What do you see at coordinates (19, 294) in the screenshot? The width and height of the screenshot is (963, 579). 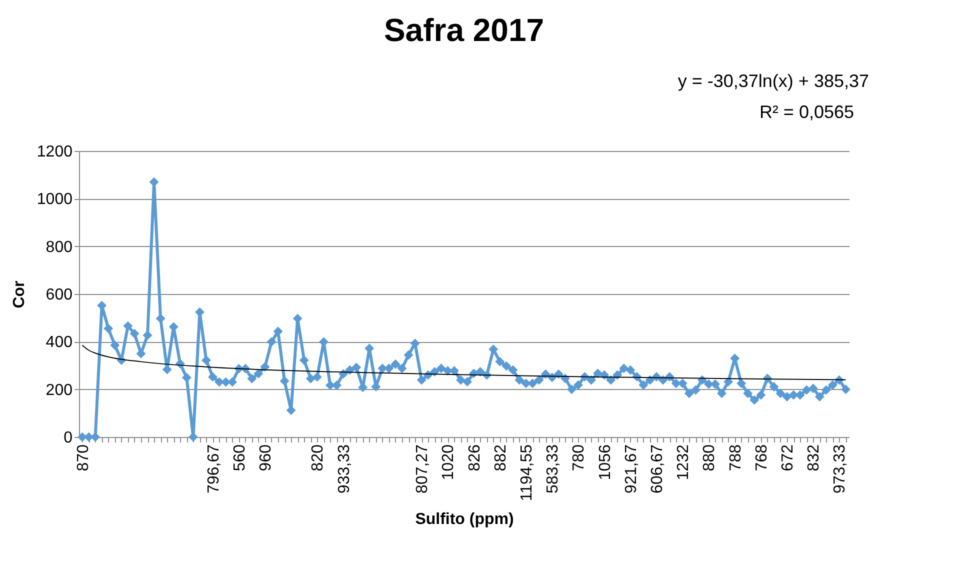 I see `y-axis-title: Cor` at bounding box center [19, 294].